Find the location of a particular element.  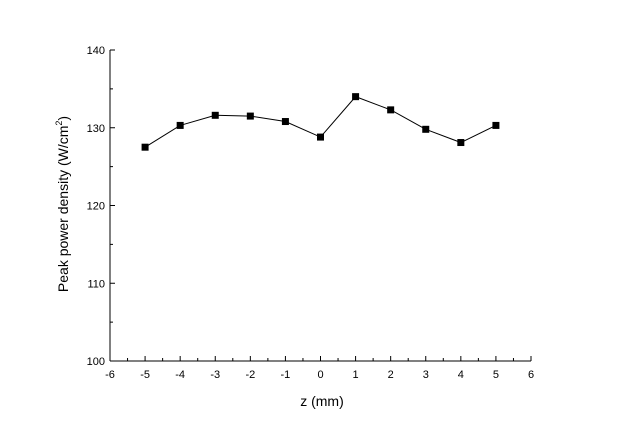

x-tick-label: -2 is located at coordinates (250, 375).